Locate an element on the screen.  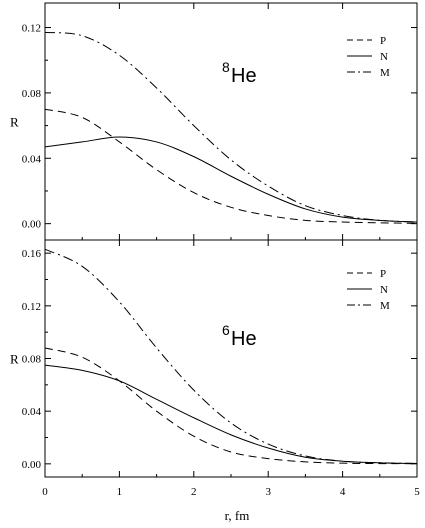
y-tick-label: 0.16 is located at coordinates (32, 254).